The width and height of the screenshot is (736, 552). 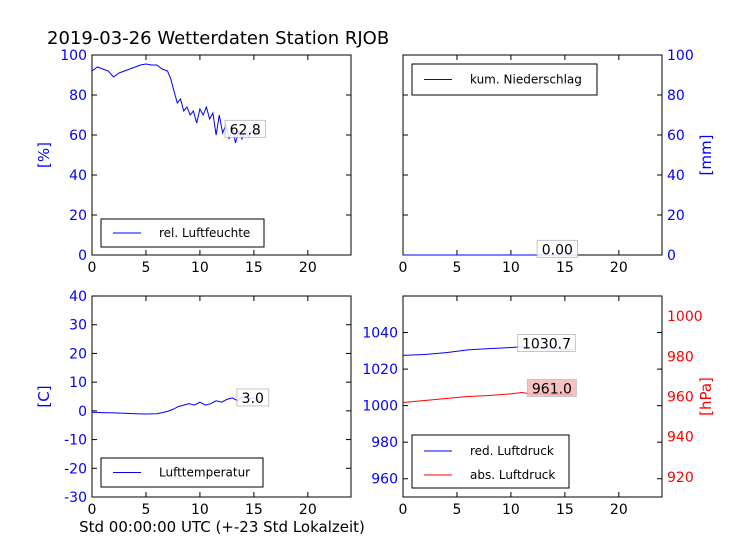 I want to click on y-tick-label: 30, so click(x=78, y=326).